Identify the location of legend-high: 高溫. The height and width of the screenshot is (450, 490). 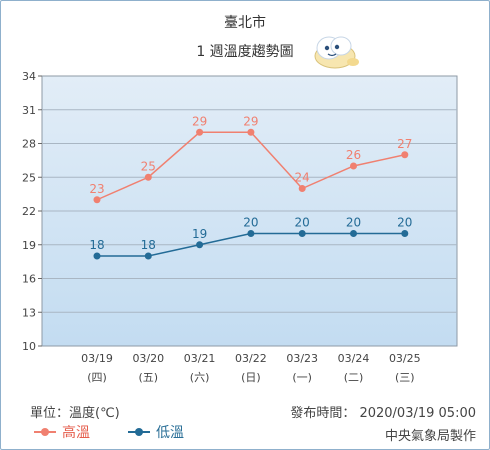
(62, 432).